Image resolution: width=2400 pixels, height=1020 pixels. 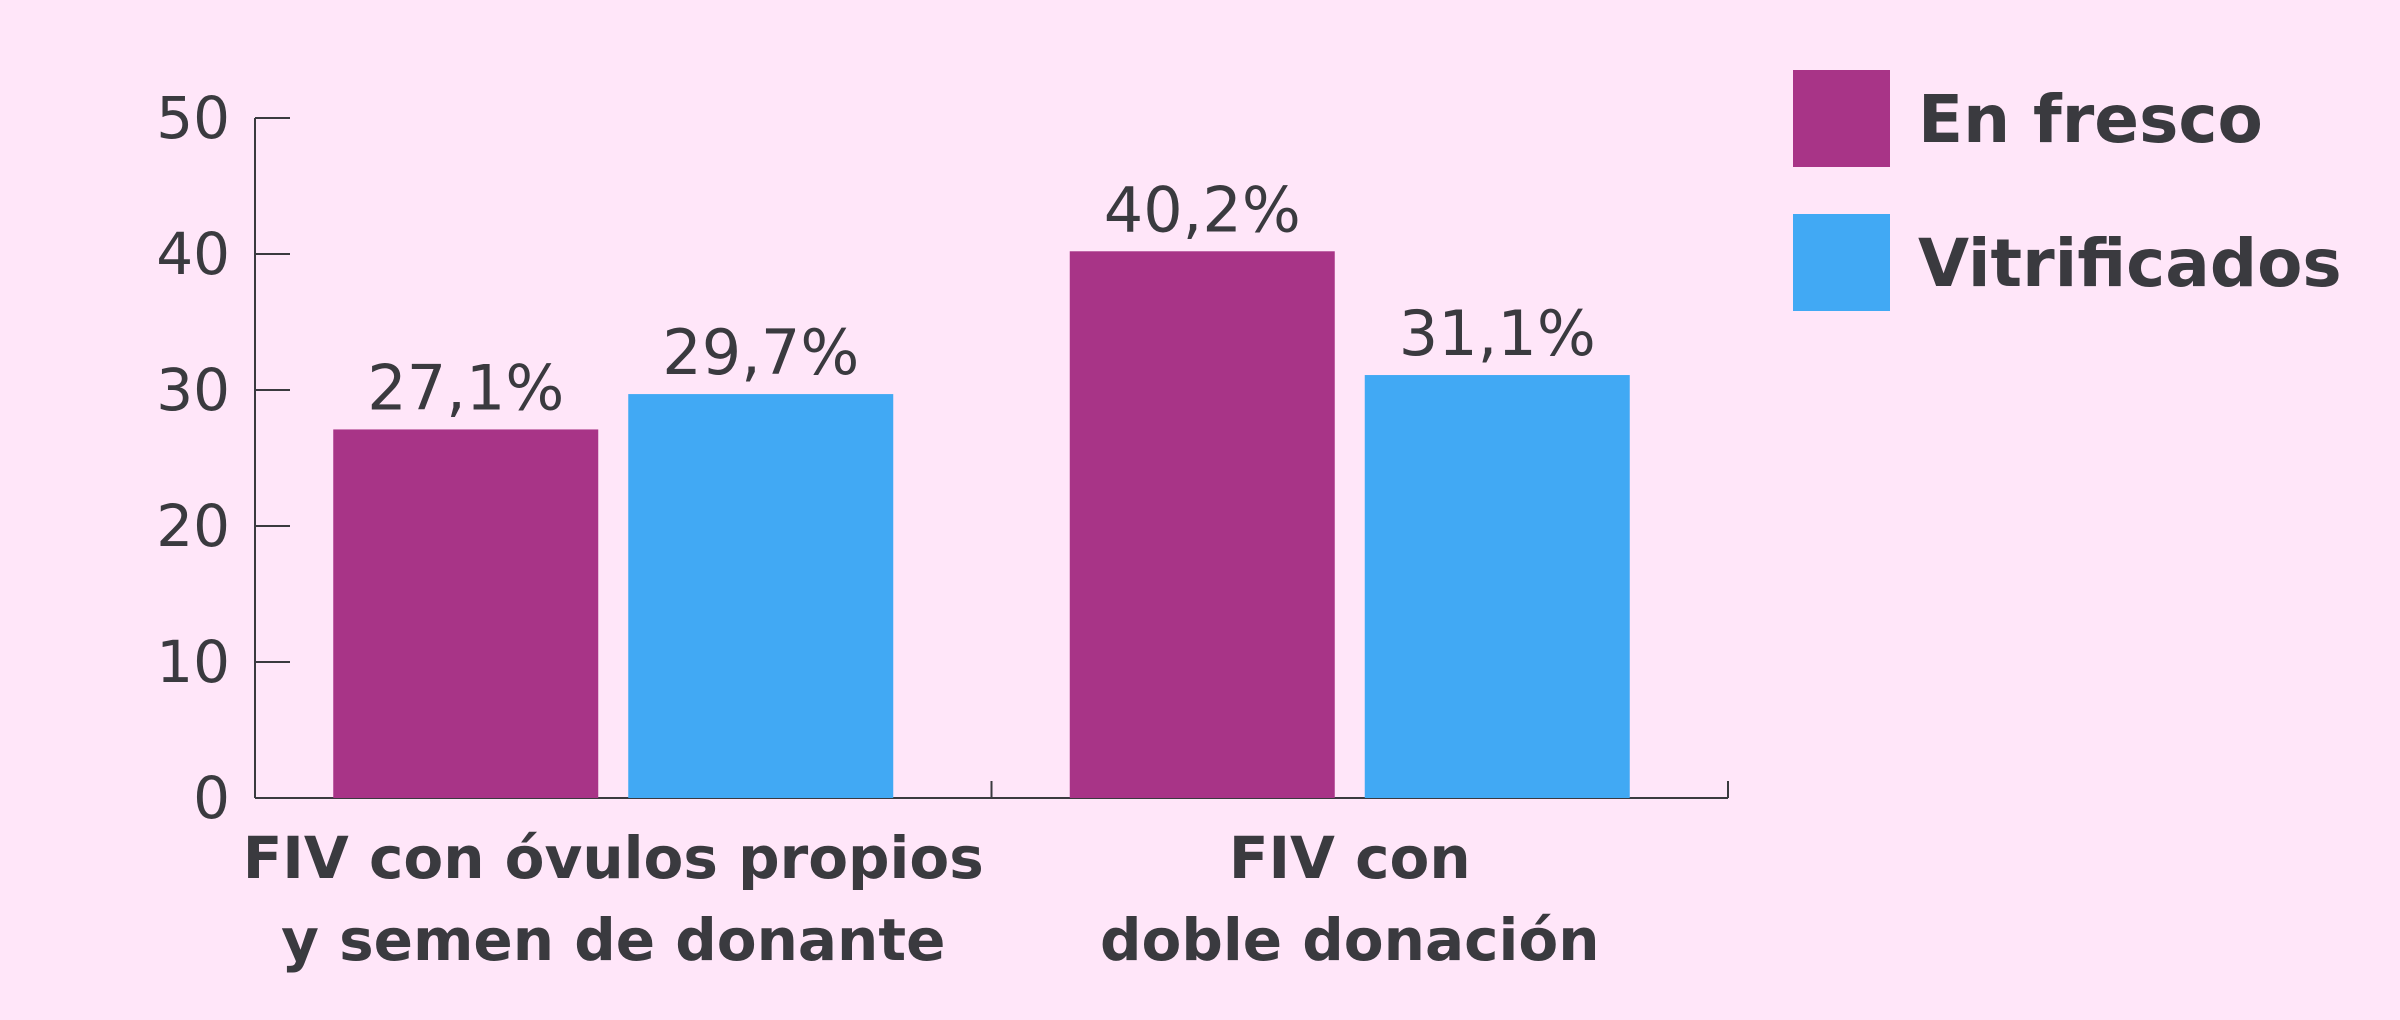 I want to click on legend: En fresco Vitrificados, so click(x=2067, y=190).